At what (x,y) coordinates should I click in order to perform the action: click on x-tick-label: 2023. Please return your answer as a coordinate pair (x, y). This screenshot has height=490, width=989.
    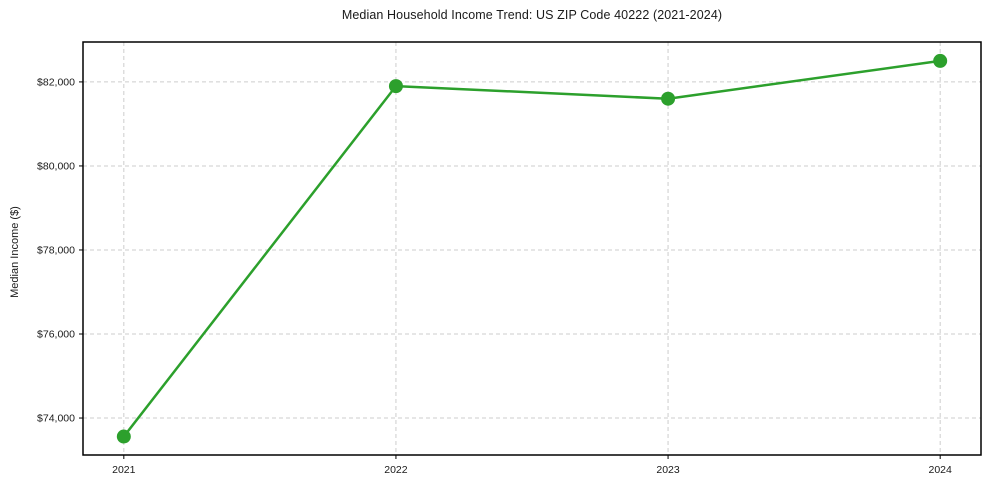
    Looking at the image, I should click on (668, 470).